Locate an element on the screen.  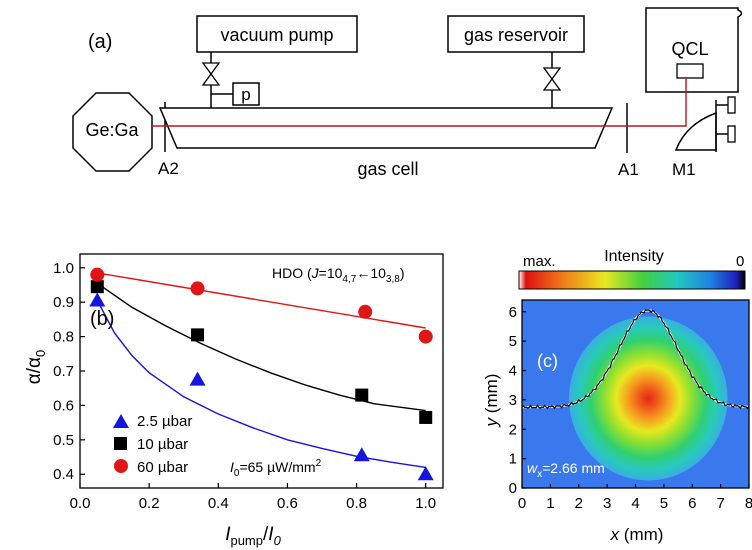
y-tick-label-b: 0.8 is located at coordinates (63, 337).